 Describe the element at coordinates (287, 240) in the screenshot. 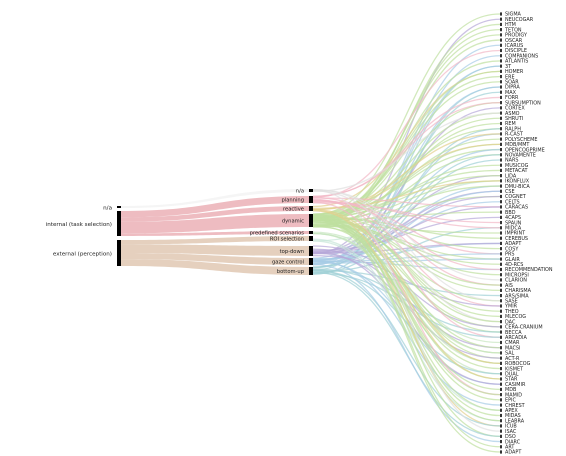

I see `middle-node-label: ROI selection` at that location.